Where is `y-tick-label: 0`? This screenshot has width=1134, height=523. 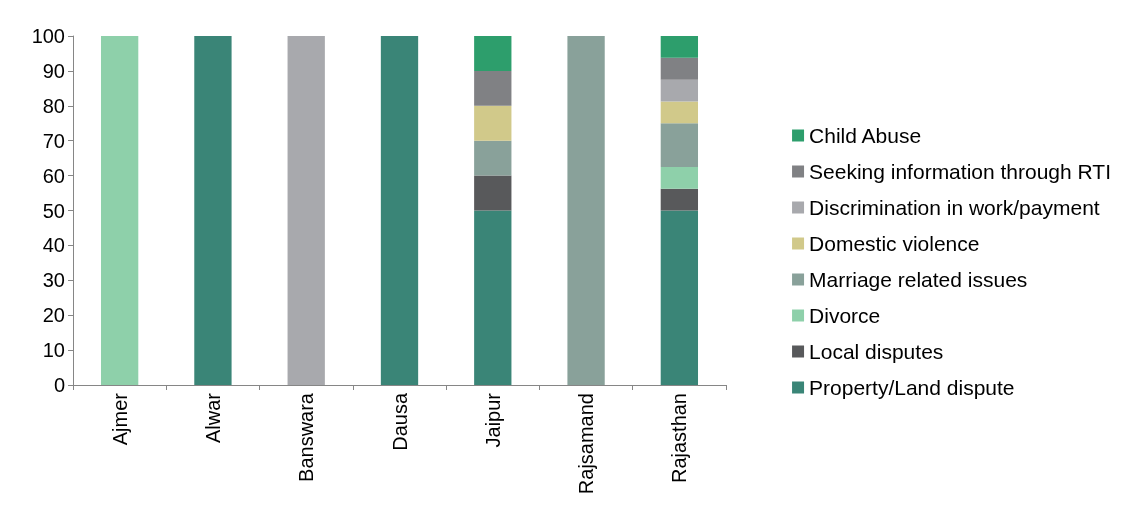 y-tick-label: 0 is located at coordinates (59, 385).